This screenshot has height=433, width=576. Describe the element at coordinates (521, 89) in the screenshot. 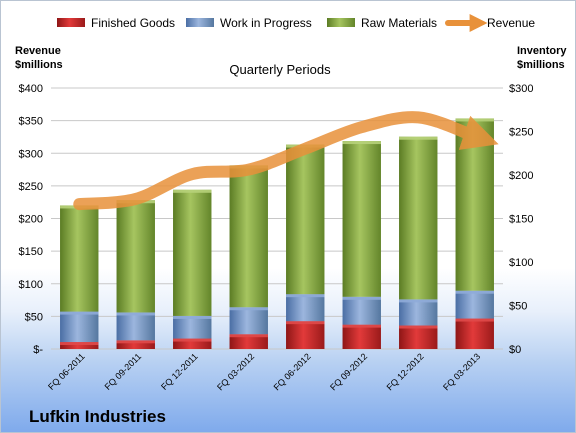

I see `right-tick-label: $300` at that location.